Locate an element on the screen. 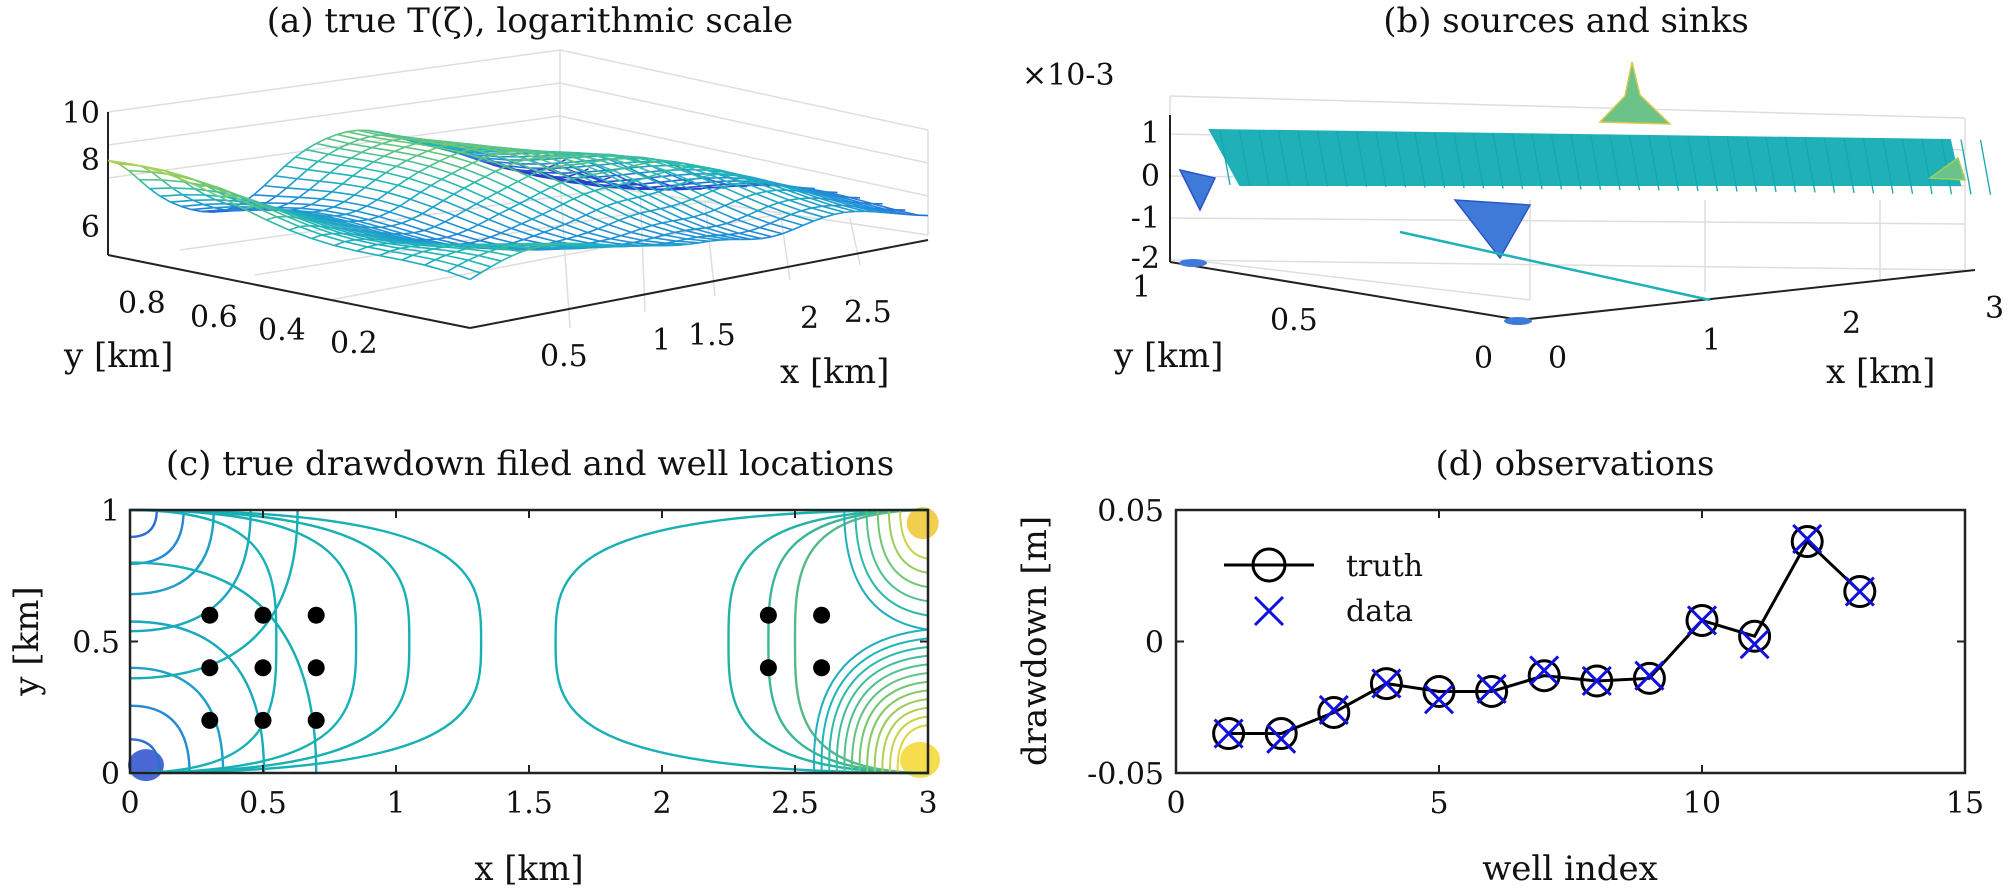 This screenshot has width=2016, height=891. panel-a-z-tick-1: 8 is located at coordinates (90, 160).